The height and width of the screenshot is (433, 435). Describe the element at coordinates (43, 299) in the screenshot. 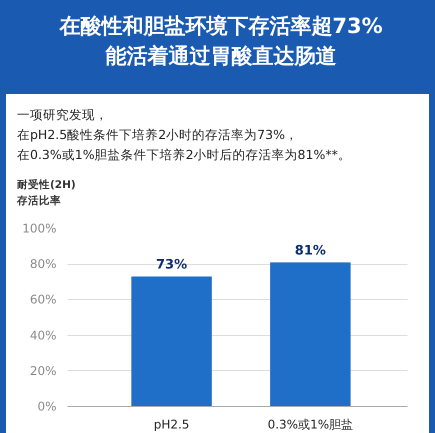

I see `y-tick-label: 60%` at that location.